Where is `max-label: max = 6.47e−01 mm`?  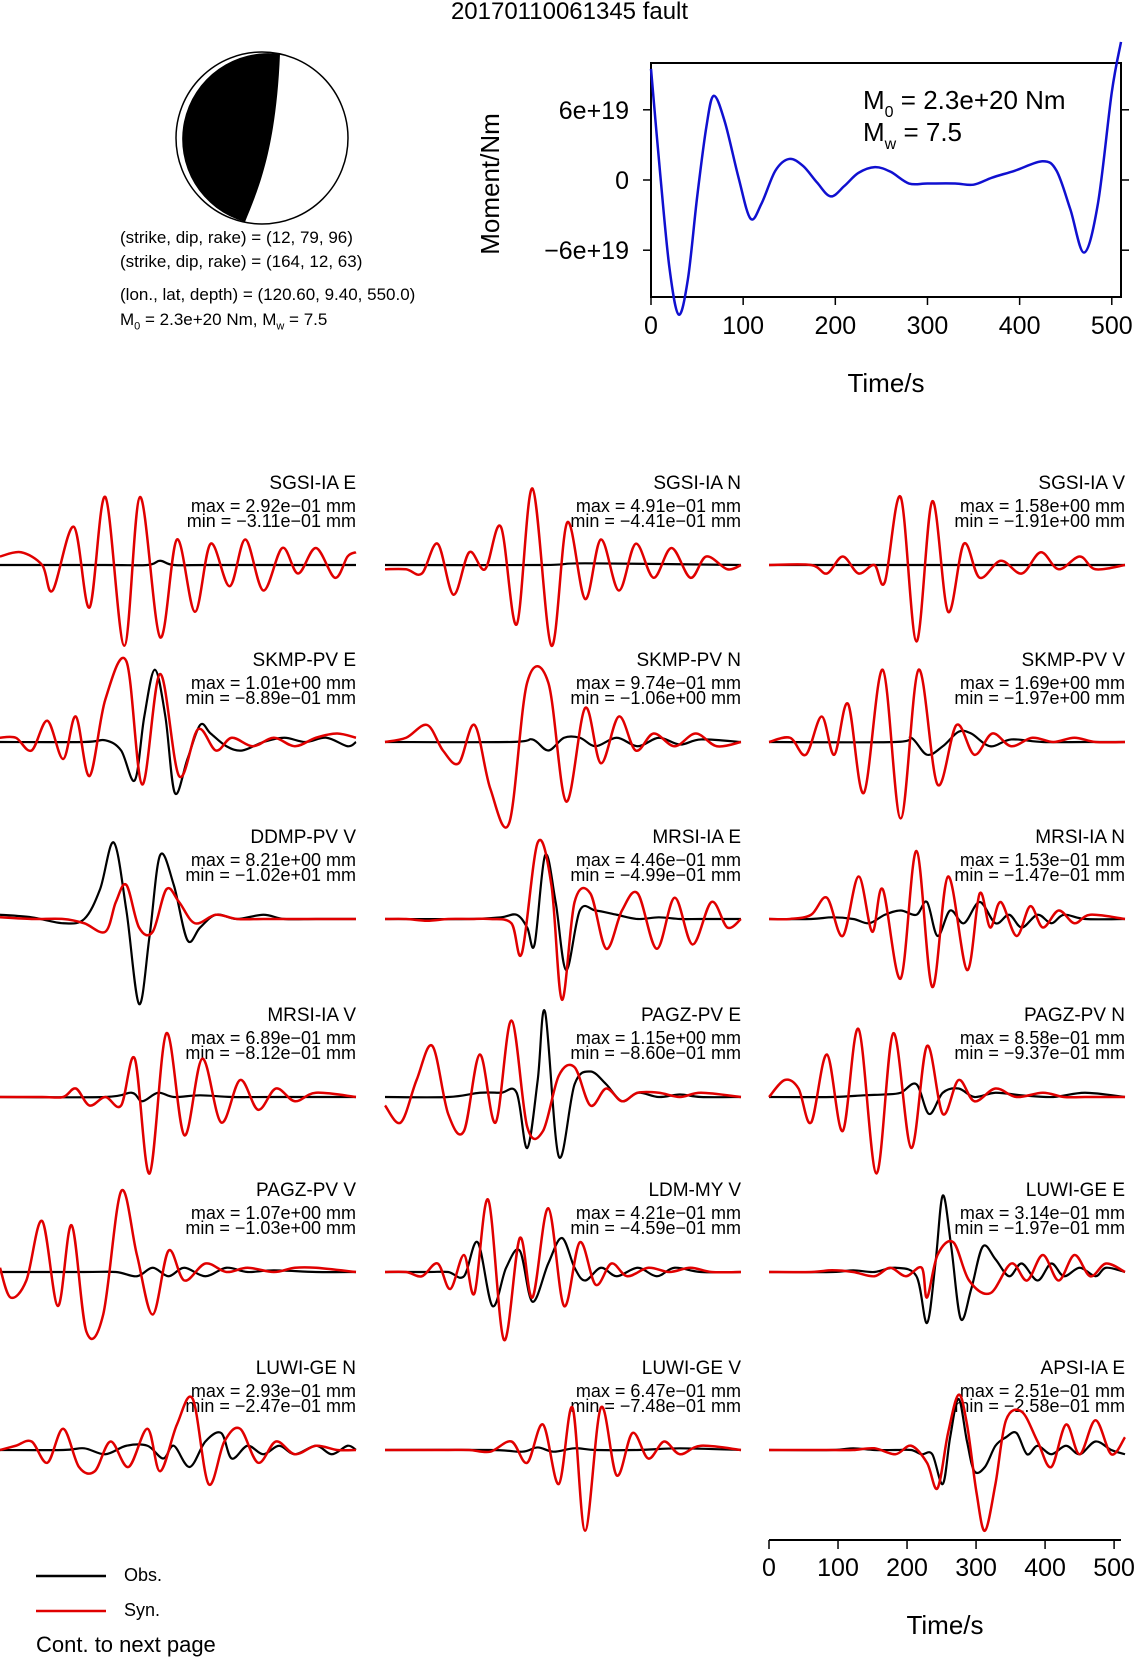 max-label: max = 6.47e−01 mm is located at coordinates (658, 1391).